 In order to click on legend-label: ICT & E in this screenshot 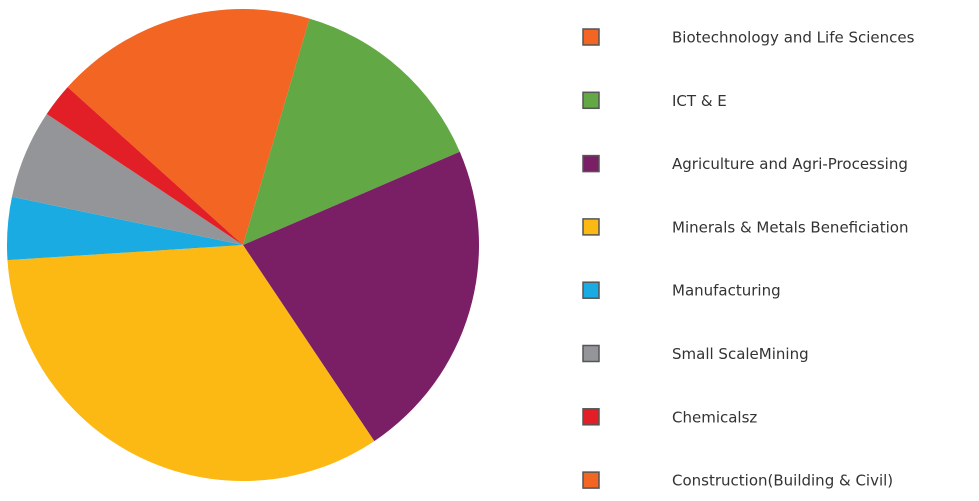, I will do `click(699, 101)`.